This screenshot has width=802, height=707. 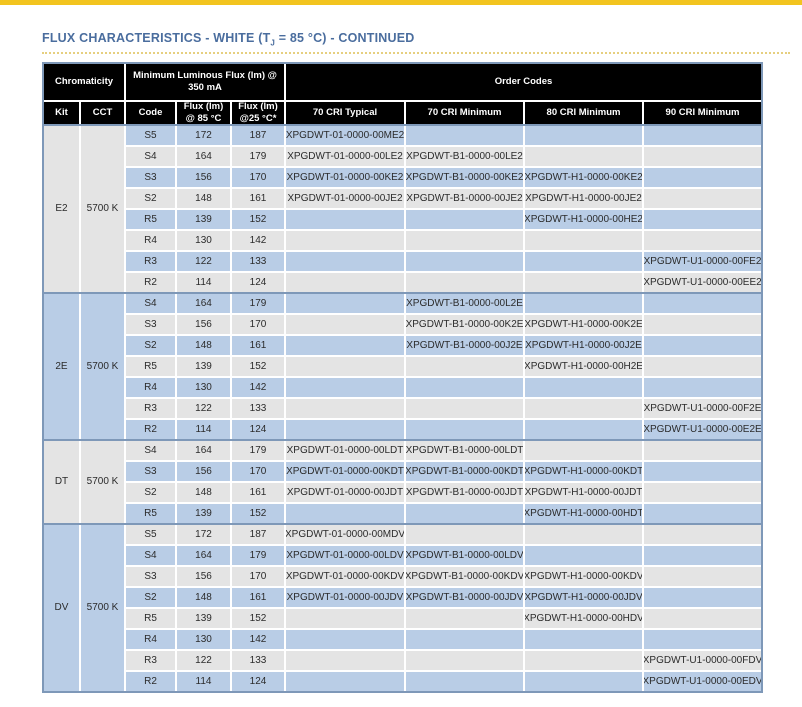 What do you see at coordinates (61, 112) in the screenshot?
I see `column-header-kit: Kit` at bounding box center [61, 112].